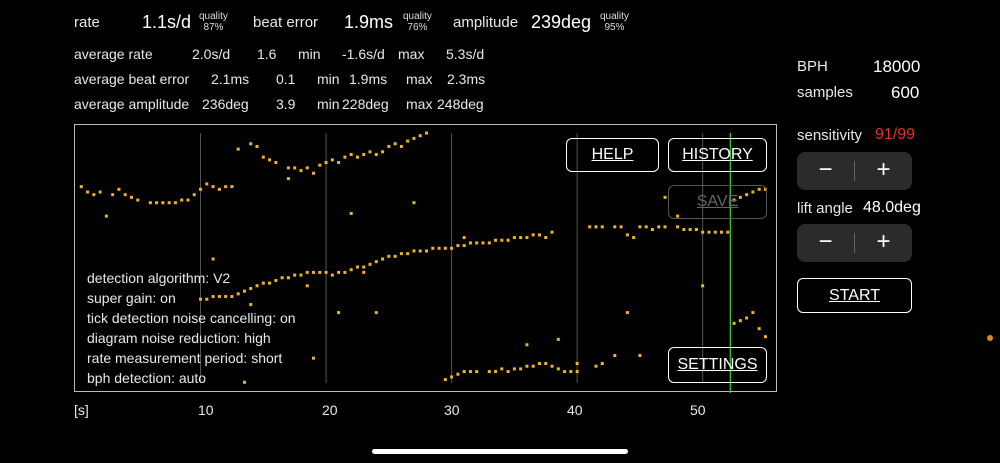 Image resolution: width=1000 pixels, height=463 pixels. What do you see at coordinates (561, 22) in the screenshot?
I see `amplitude-value: 239deg` at bounding box center [561, 22].